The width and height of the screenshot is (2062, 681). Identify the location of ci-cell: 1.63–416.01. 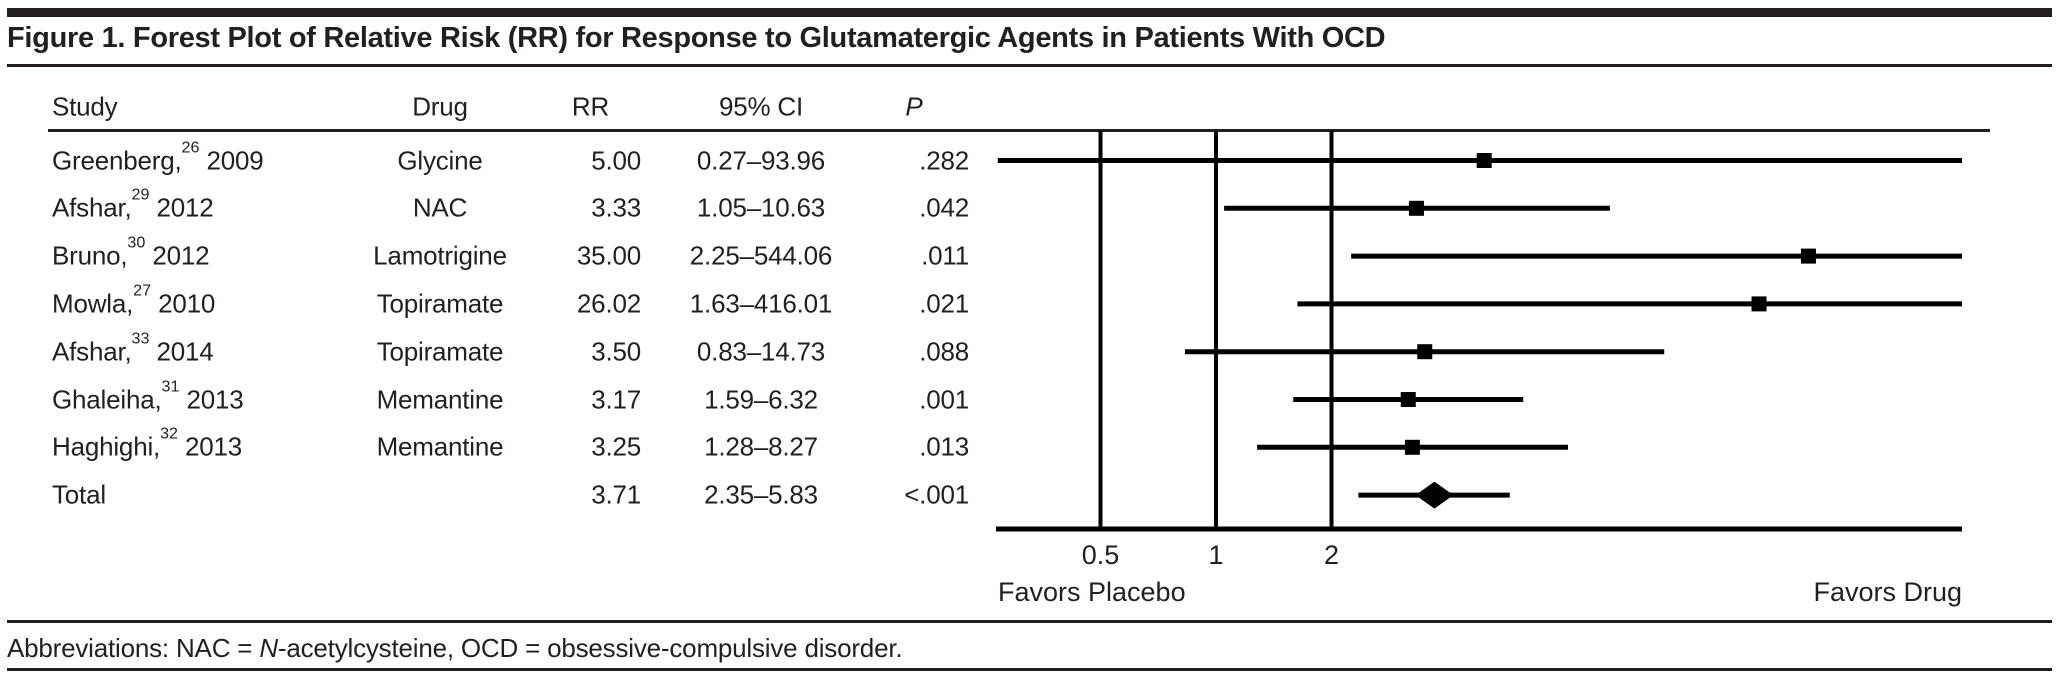
(761, 303).